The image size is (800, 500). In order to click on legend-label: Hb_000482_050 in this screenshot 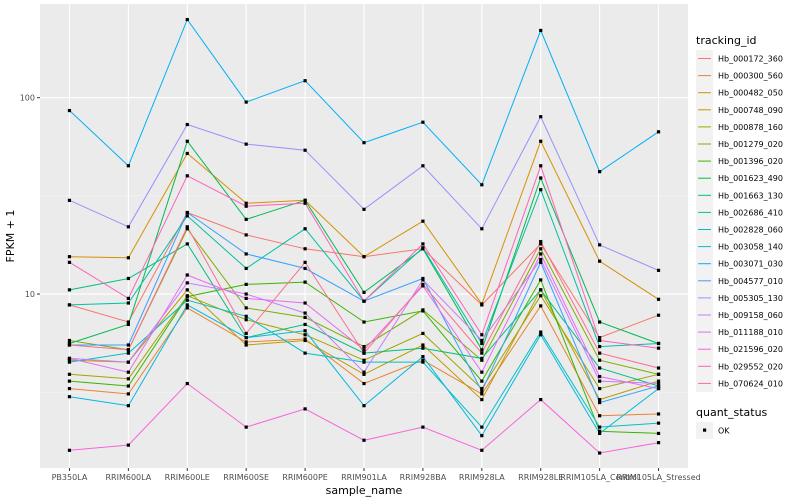, I will do `click(750, 93)`.